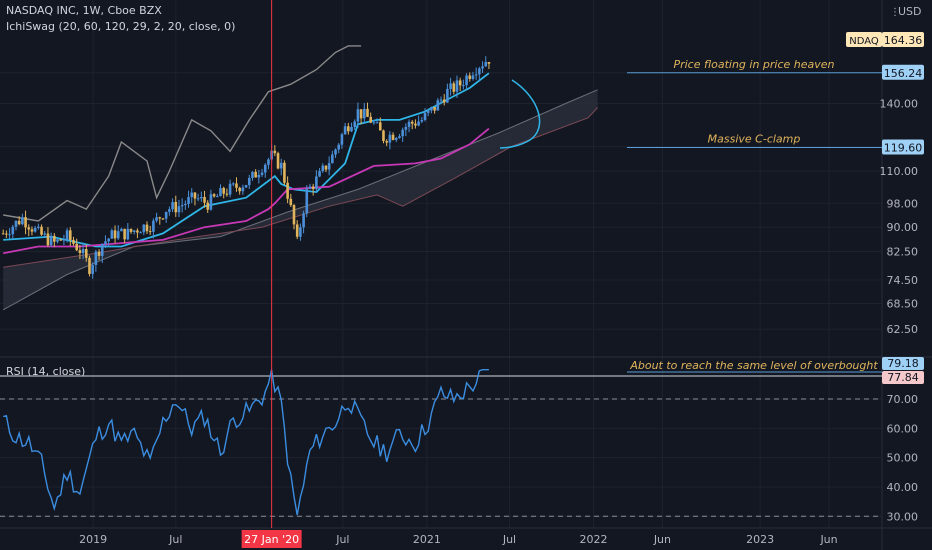  Describe the element at coordinates (753, 64) in the screenshot. I see `annotation-text: Price floating in price heaven` at that location.